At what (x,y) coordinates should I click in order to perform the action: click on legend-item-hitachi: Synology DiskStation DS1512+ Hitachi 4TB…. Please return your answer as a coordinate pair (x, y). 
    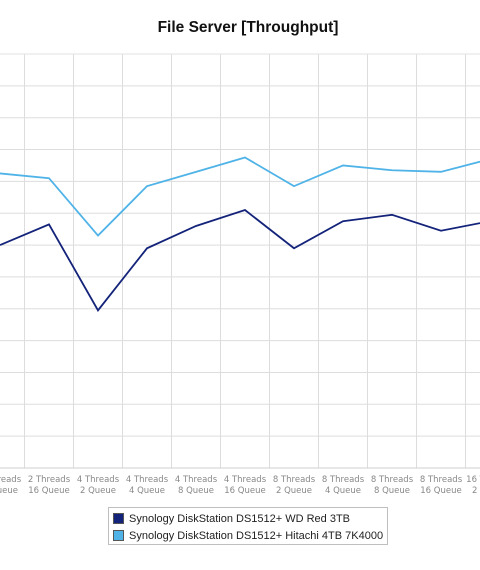
    Looking at the image, I should click on (248, 535).